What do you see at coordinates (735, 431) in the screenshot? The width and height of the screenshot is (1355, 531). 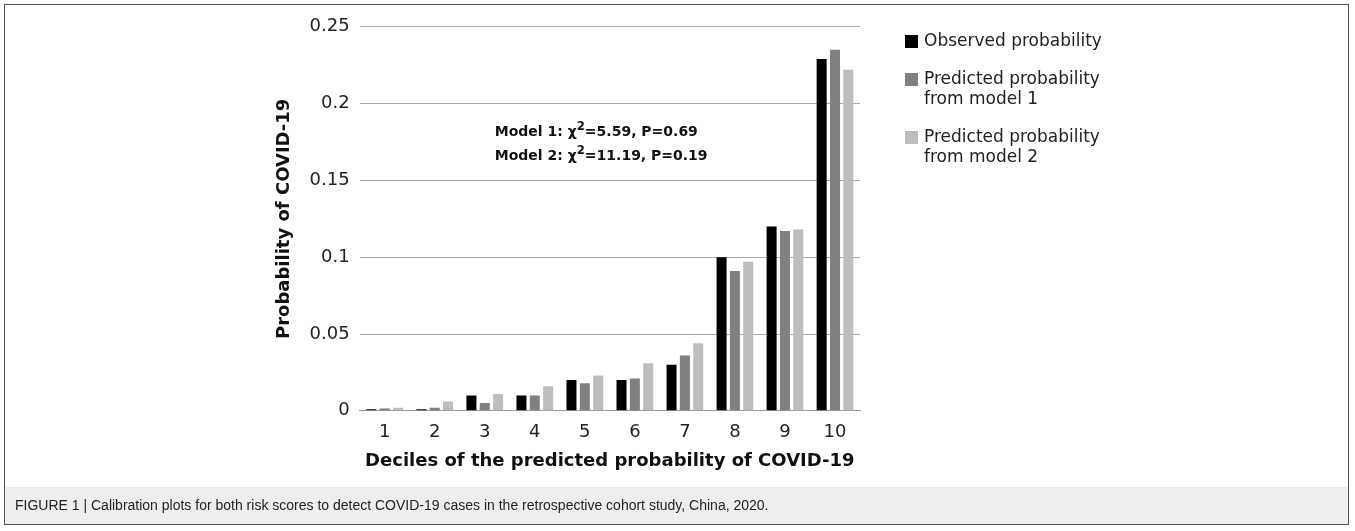 I see `x-tick-label: 8` at bounding box center [735, 431].